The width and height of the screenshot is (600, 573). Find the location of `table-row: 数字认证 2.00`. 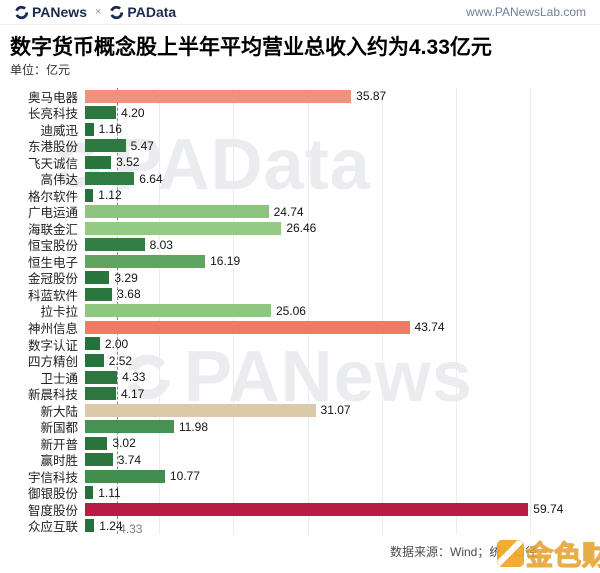

table-row: 数字认证 2.00 is located at coordinates (300, 344).